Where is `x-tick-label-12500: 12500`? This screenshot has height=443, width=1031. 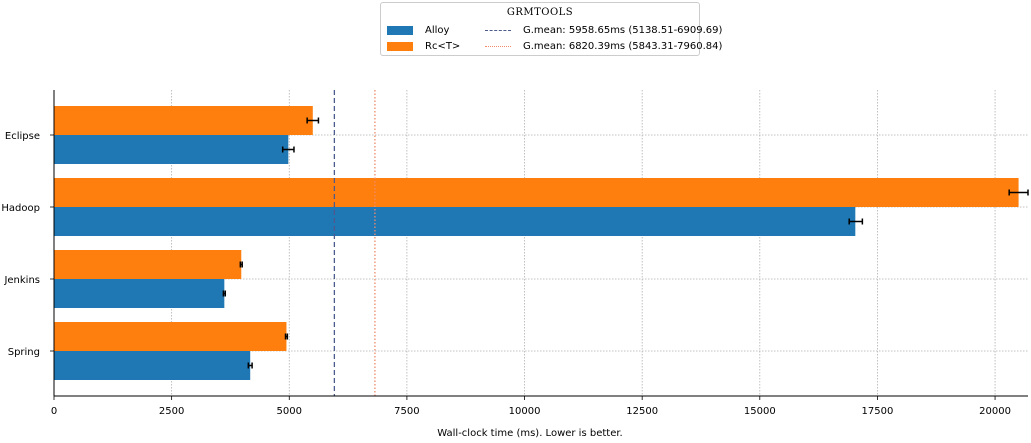
x-tick-label-12500: 12500 is located at coordinates (642, 411).